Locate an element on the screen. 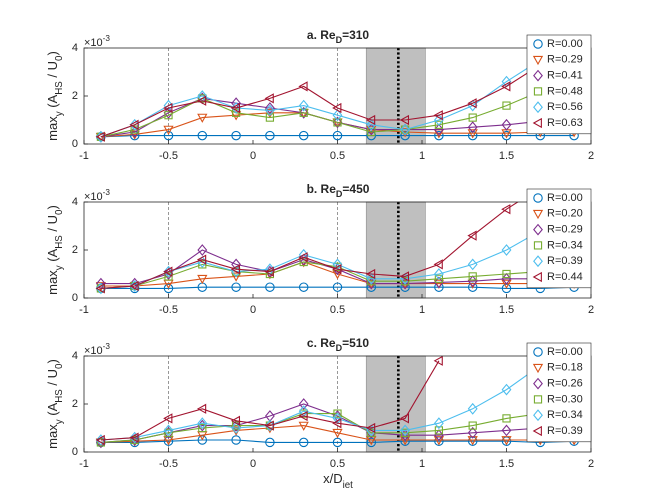 The height and width of the screenshot is (488, 650). legend-label: R=0.20 is located at coordinates (565, 214).